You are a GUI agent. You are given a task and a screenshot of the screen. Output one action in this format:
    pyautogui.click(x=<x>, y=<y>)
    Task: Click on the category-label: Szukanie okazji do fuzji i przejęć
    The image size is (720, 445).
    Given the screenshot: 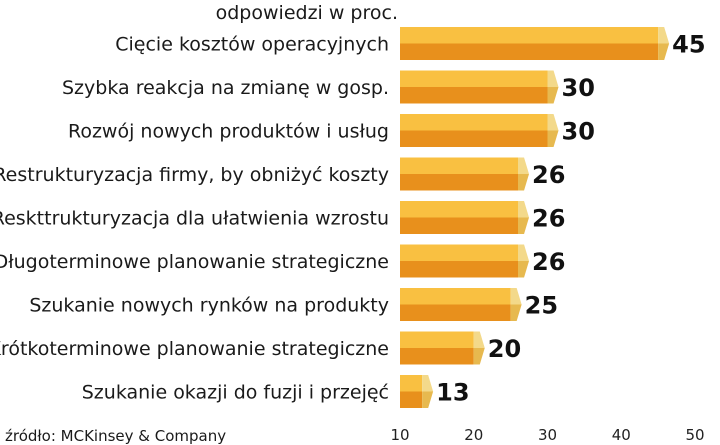 What is the action you would take?
    pyautogui.click(x=235, y=393)
    